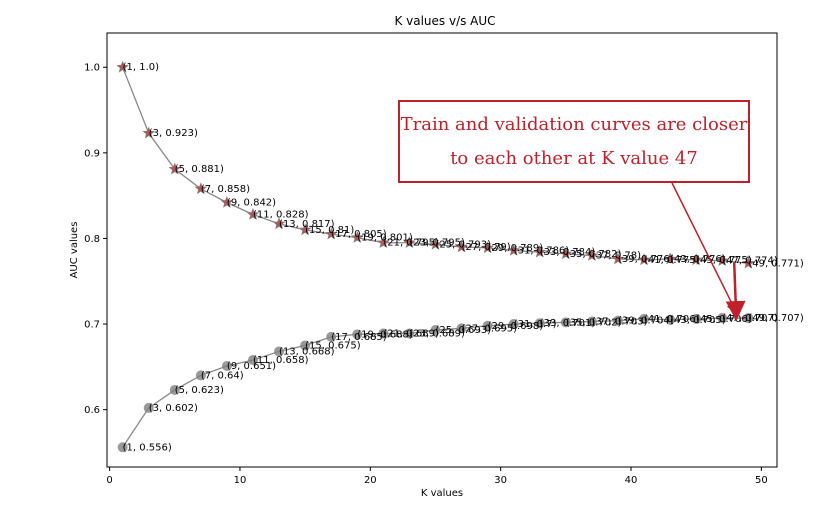  Describe the element at coordinates (437, 476) in the screenshot. I see `x-axis-ticks: 0 10 20 30 40 50` at that location.